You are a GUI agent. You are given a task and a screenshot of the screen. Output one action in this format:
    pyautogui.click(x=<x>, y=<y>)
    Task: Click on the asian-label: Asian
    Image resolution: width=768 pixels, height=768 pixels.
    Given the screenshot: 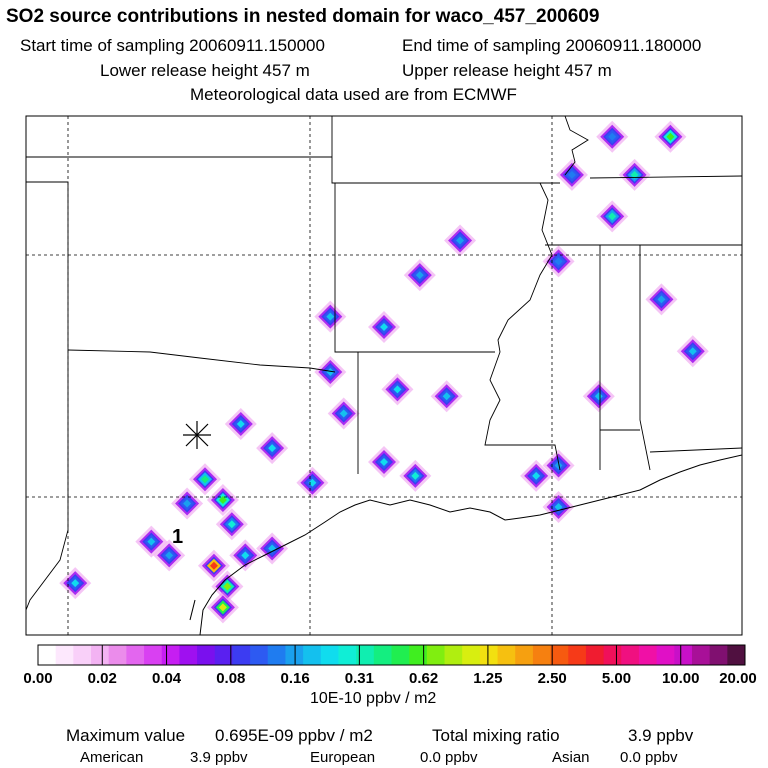 What is the action you would take?
    pyautogui.click(x=571, y=757)
    